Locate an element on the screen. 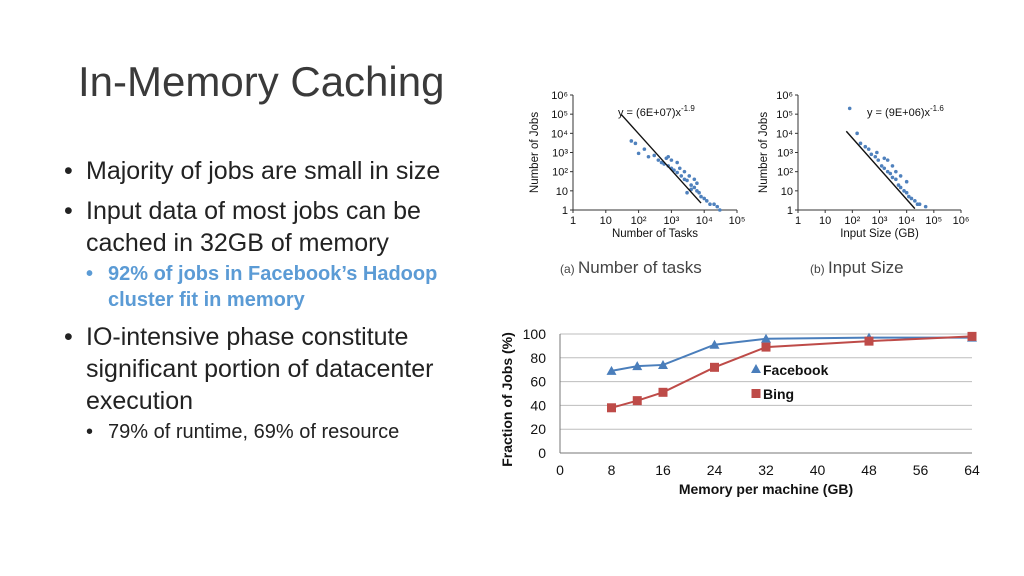 The height and width of the screenshot is (576, 1024). y-tick-label: 80 is located at coordinates (538, 358).